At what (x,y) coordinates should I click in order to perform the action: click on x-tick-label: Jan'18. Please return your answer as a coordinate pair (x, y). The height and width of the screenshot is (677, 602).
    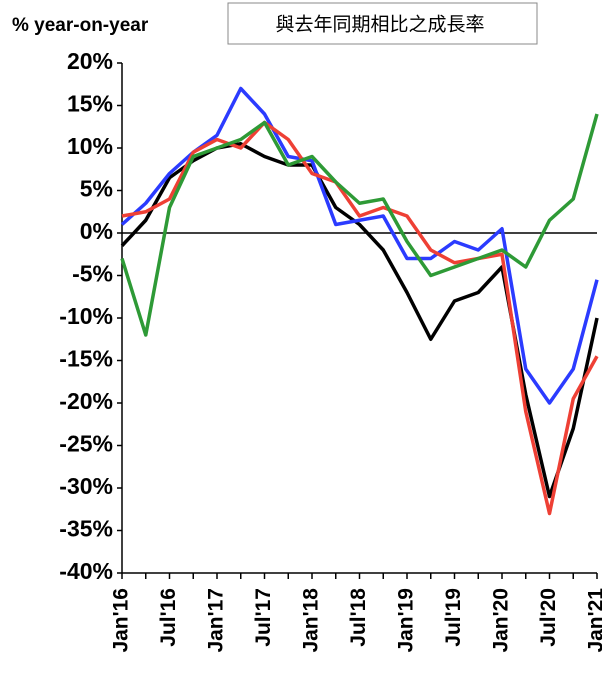
    Looking at the image, I should click on (311, 620).